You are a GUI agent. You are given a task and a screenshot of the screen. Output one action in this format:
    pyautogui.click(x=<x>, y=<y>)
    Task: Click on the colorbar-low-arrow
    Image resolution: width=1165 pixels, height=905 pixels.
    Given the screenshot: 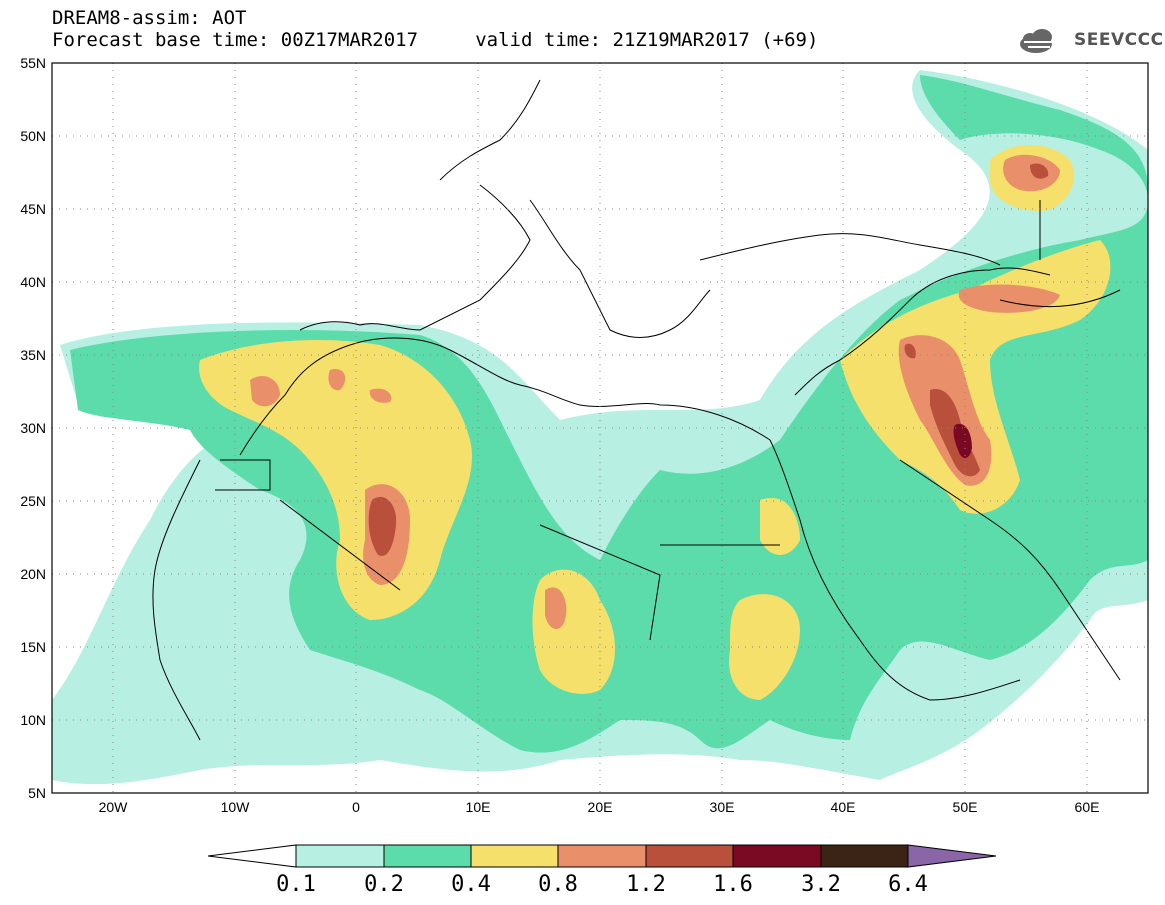 What is the action you would take?
    pyautogui.click(x=252, y=856)
    